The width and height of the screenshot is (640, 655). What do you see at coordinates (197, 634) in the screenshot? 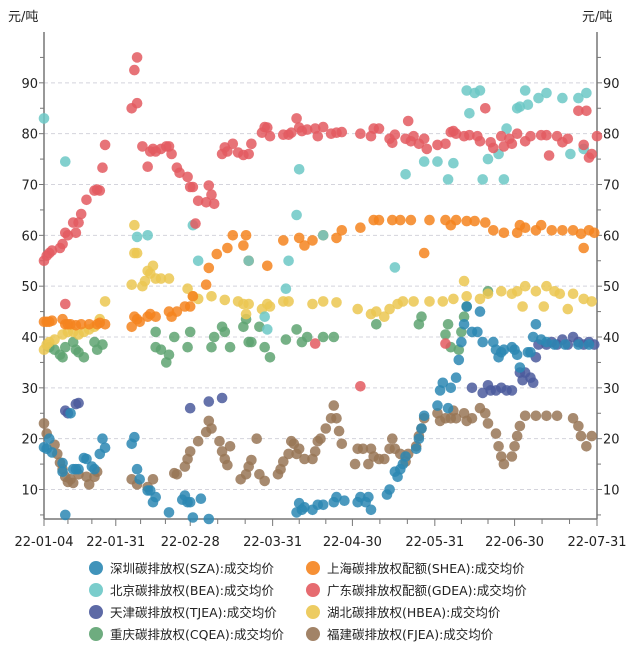
I see `legend-label: 重庆碳排放权(CQEA):成交均价` at bounding box center [197, 634].